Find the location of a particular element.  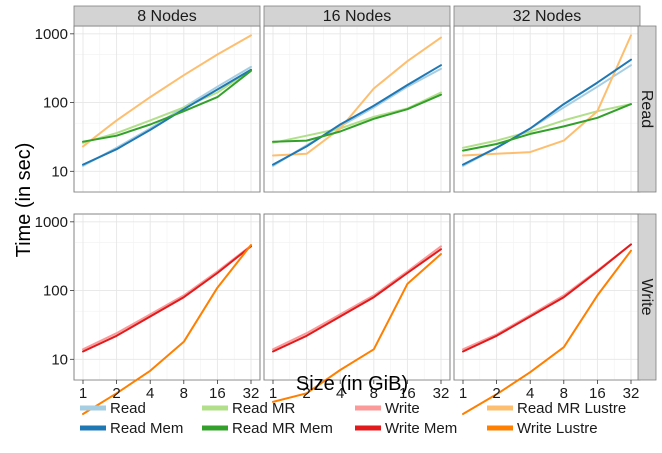

legend-label: Read is located at coordinates (128, 408).